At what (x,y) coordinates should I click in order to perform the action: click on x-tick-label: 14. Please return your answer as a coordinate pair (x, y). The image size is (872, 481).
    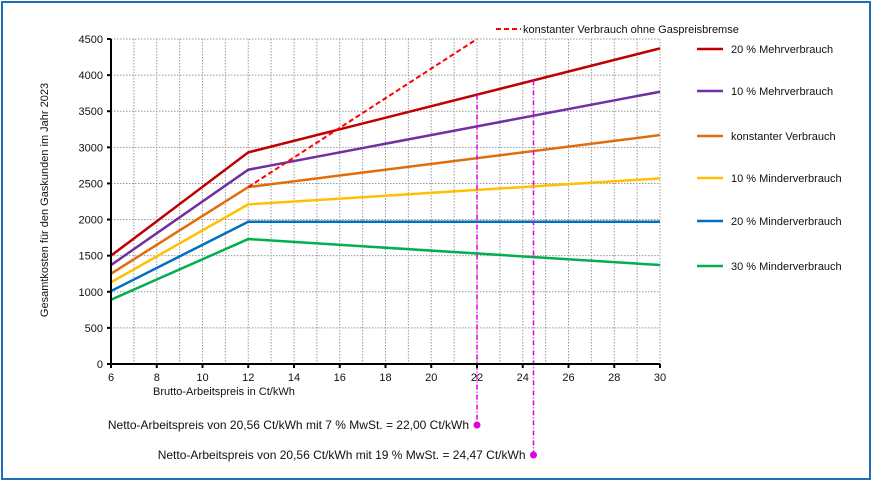
    Looking at the image, I should click on (294, 378).